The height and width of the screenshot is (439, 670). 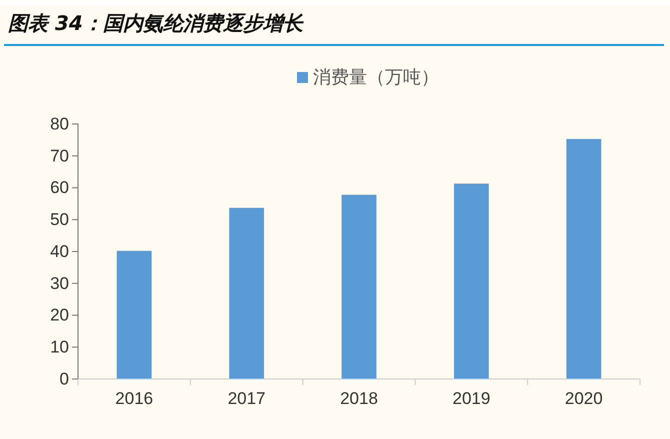 What do you see at coordinates (247, 398) in the screenshot?
I see `x-tick-label: 2017` at bounding box center [247, 398].